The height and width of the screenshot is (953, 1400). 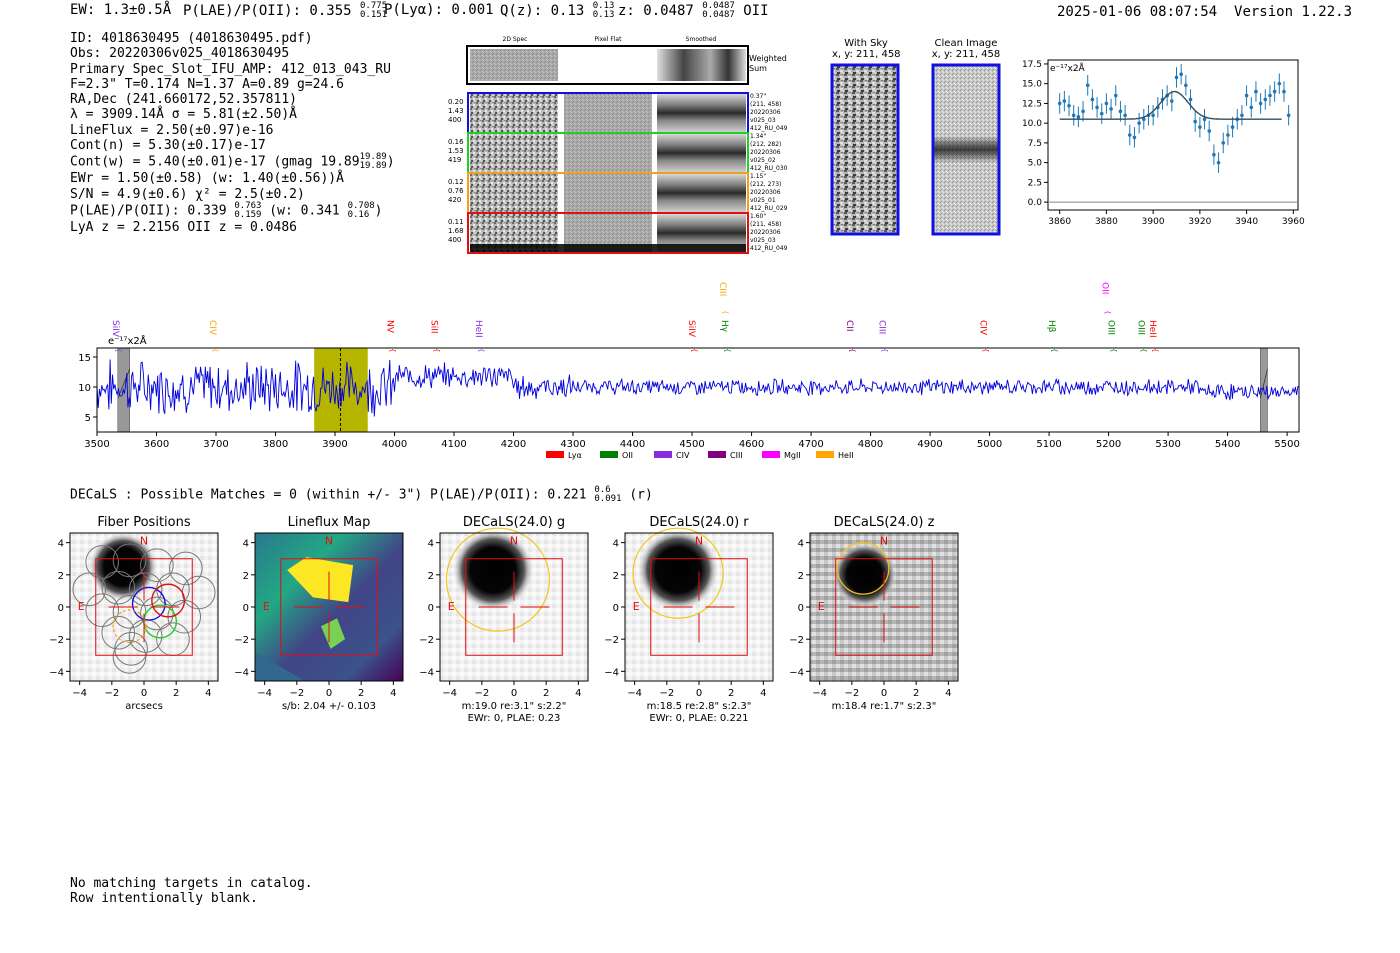 I want to click on emission-line-label: Hγ, so click(x=724, y=326).